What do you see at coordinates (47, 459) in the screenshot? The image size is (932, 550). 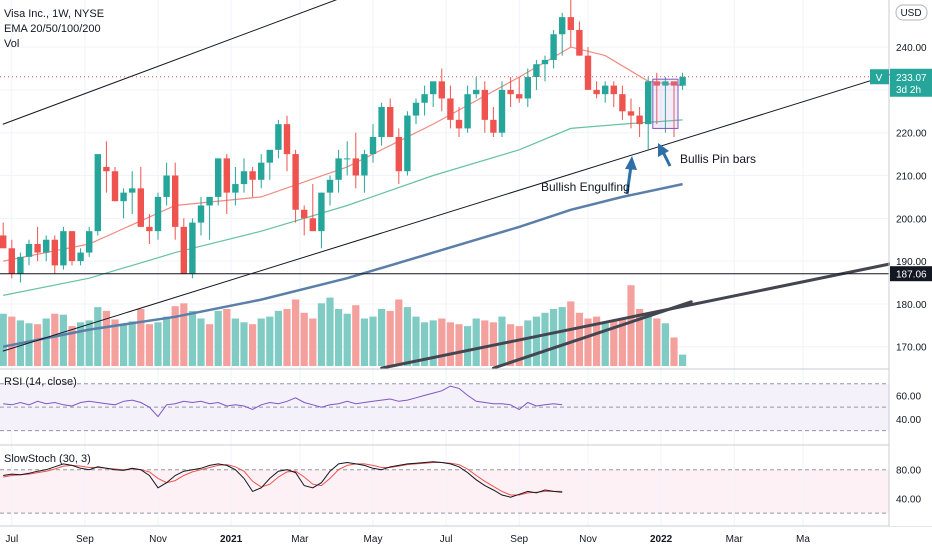 I see `stoch-legend: SlowStoch (30, 3)` at bounding box center [47, 459].